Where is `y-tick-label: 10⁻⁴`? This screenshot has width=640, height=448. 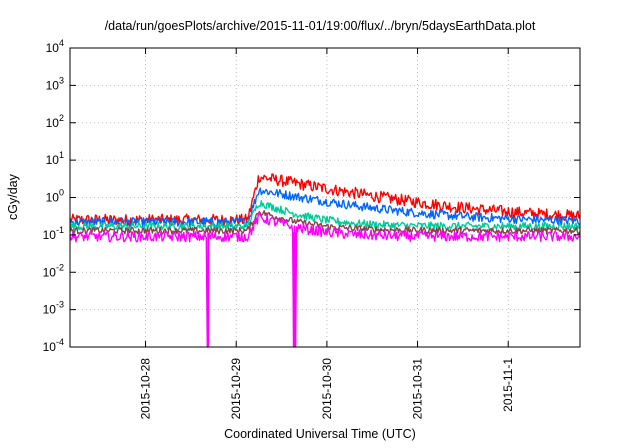
y-tick-label: 10⁻⁴ is located at coordinates (53, 345).